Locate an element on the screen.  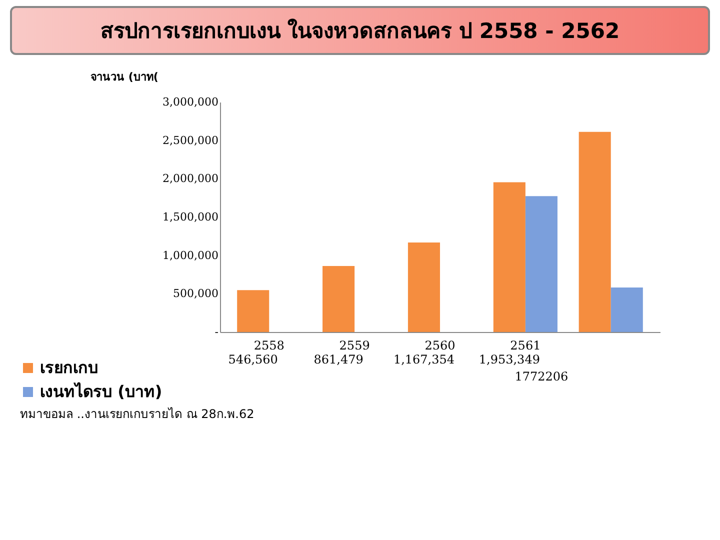
y-tick-label: 2,500,000 is located at coordinates (190, 140).